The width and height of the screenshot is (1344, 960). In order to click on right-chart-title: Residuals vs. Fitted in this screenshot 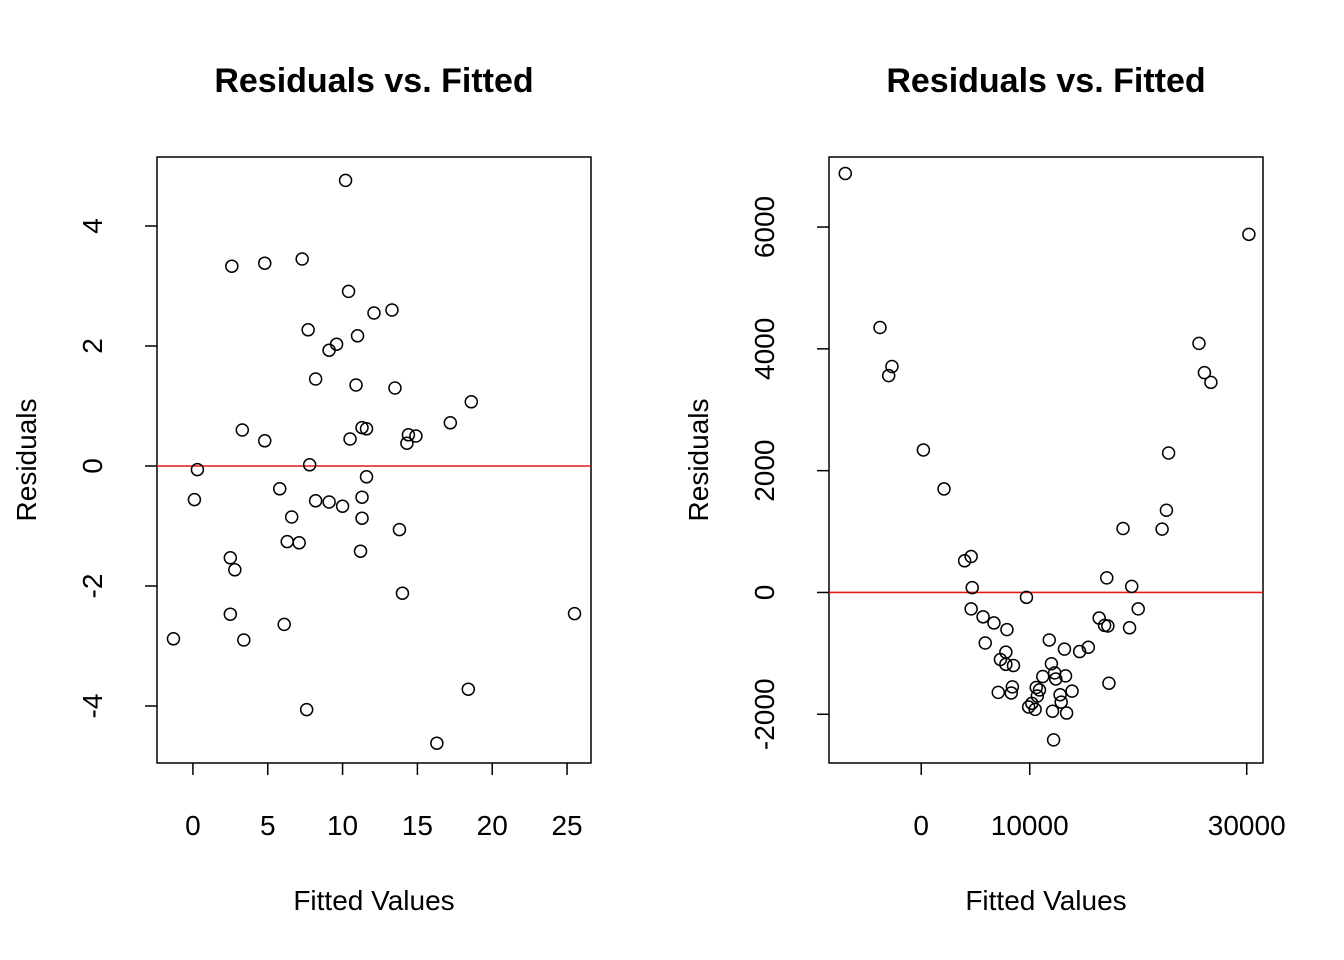, I will do `click(1045, 81)`.